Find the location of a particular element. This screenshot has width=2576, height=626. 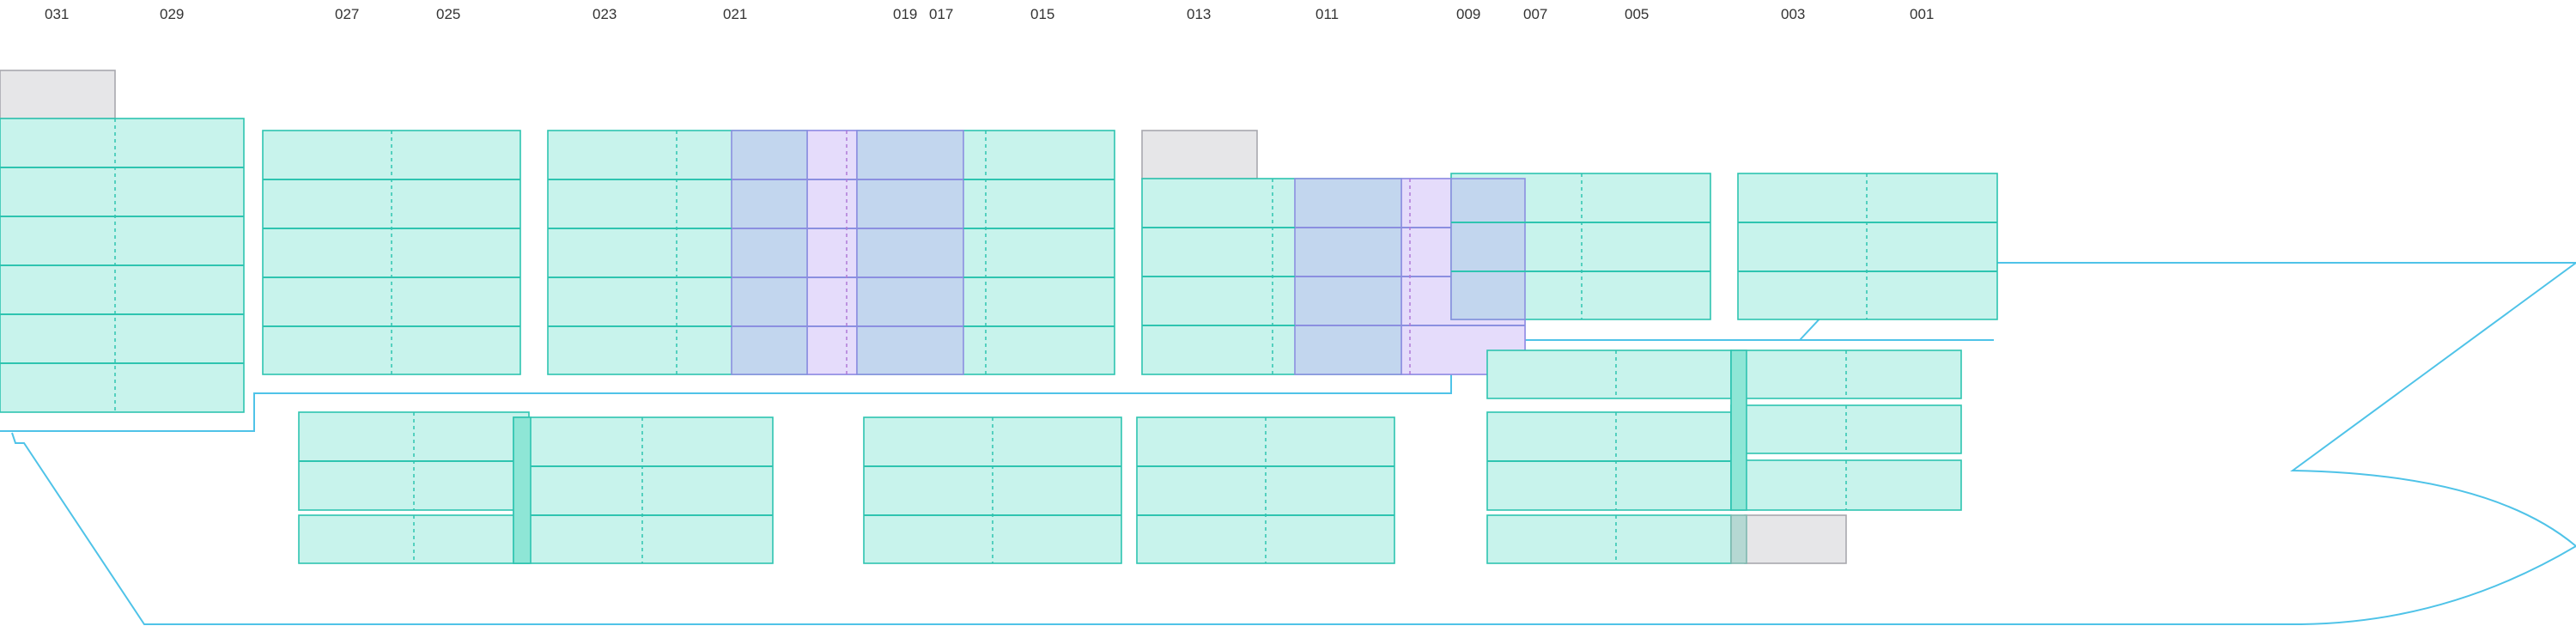

bay-label-027: 027 is located at coordinates (347, 14).